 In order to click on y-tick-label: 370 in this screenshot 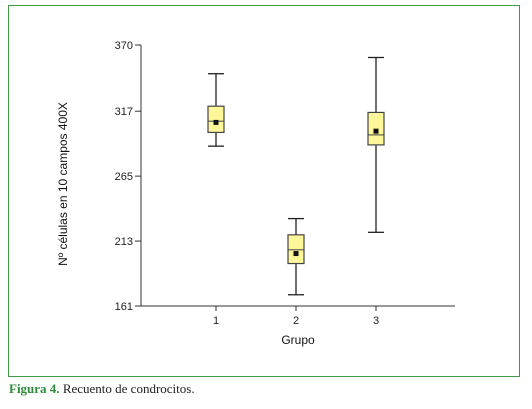, I will do `click(124, 46)`.